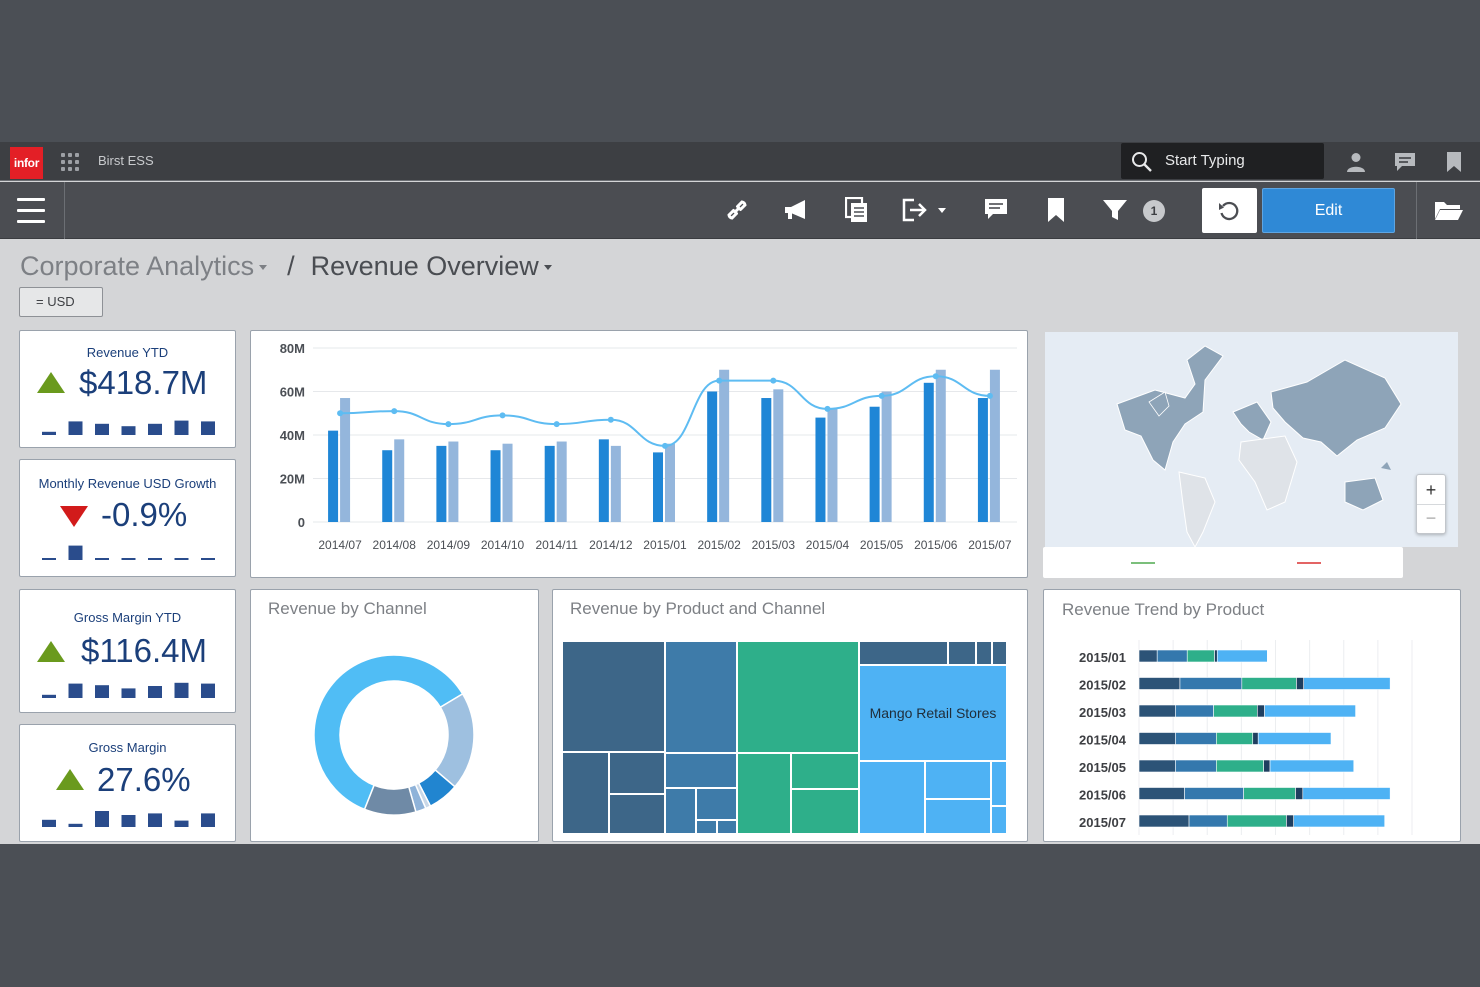 The width and height of the screenshot is (1480, 987). I want to click on filter-icon, so click(1115, 210).